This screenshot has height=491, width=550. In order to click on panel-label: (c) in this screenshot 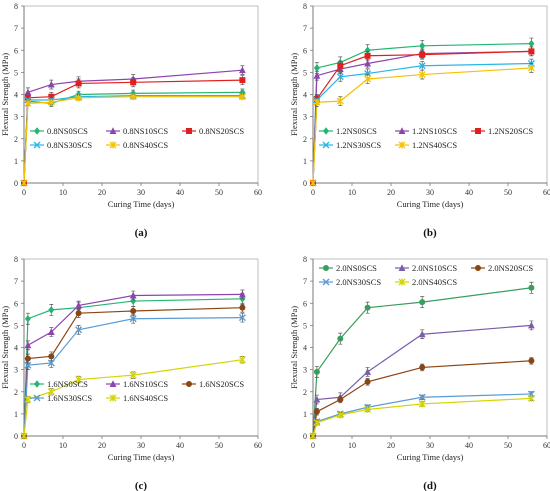, I will do `click(141, 485)`.